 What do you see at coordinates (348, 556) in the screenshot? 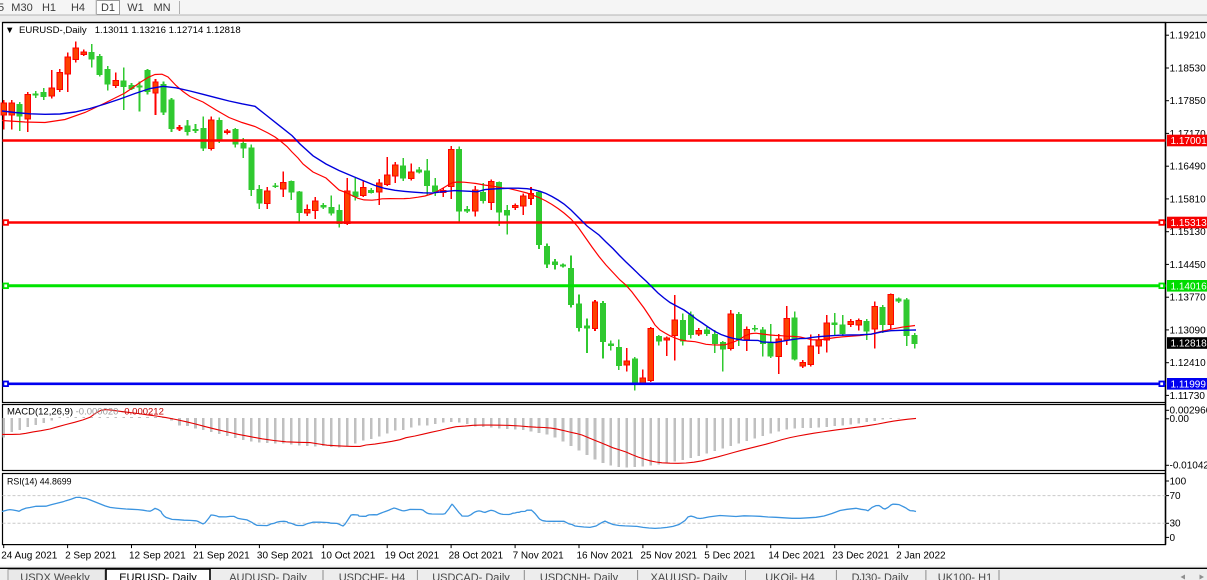
I see `svg-text: 10 Oct 2021` at bounding box center [348, 556].